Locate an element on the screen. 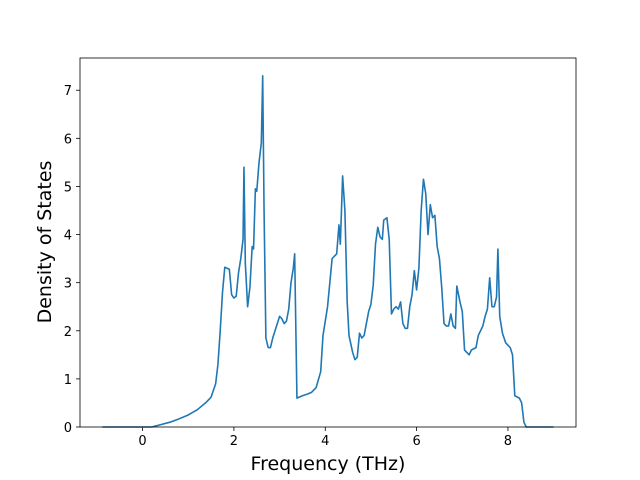 This screenshot has width=640, height=480. x-tick-label: 6 is located at coordinates (416, 441).